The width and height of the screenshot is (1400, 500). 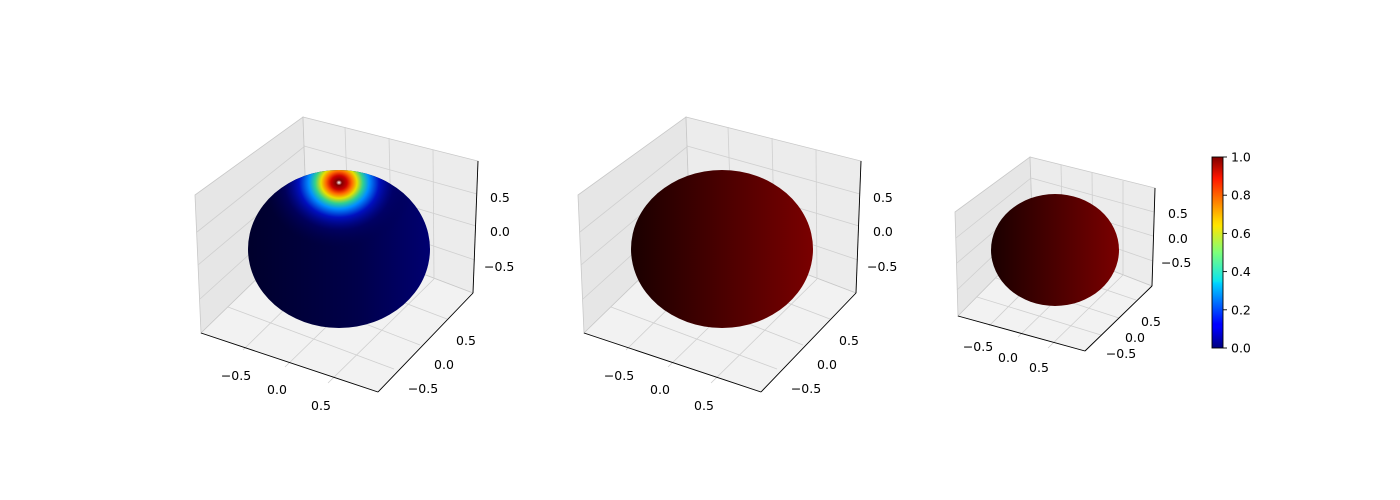 I want to click on panel-1-x-tick: 0.0, so click(x=277, y=389).